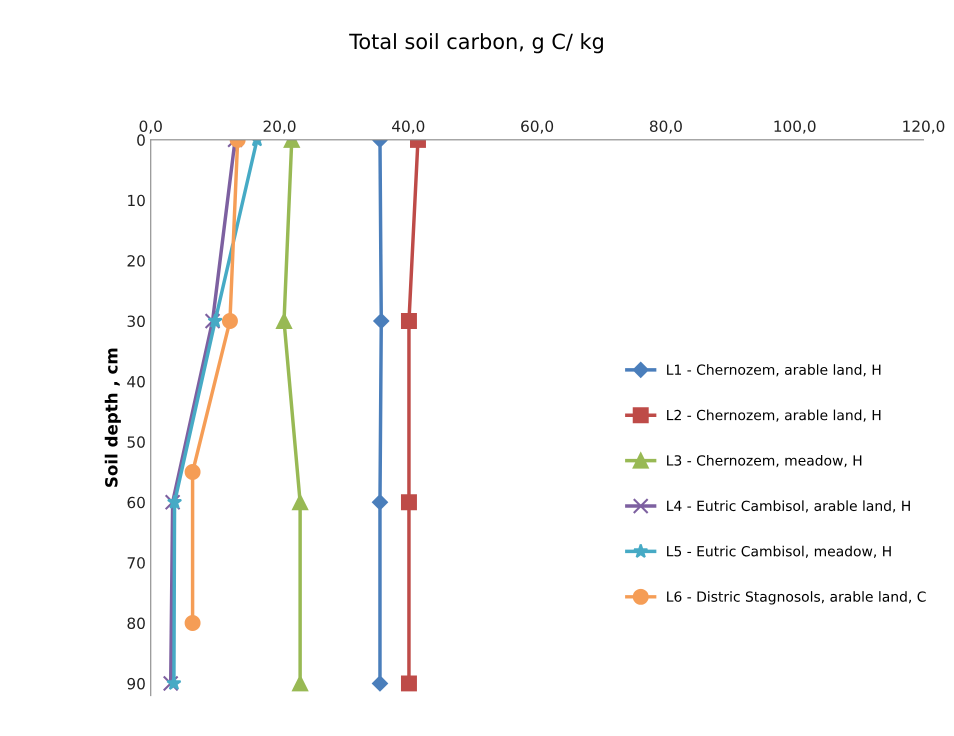  What do you see at coordinates (136, 200) in the screenshot?
I see `y-tick-label: 10` at bounding box center [136, 200].